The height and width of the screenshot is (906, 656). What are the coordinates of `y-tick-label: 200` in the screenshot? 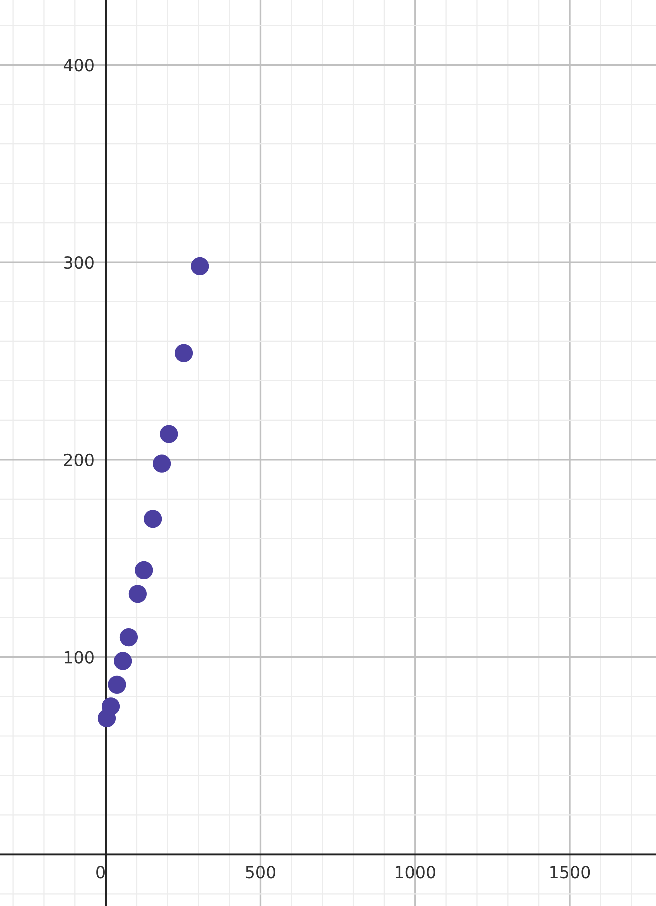 It's located at (79, 460).